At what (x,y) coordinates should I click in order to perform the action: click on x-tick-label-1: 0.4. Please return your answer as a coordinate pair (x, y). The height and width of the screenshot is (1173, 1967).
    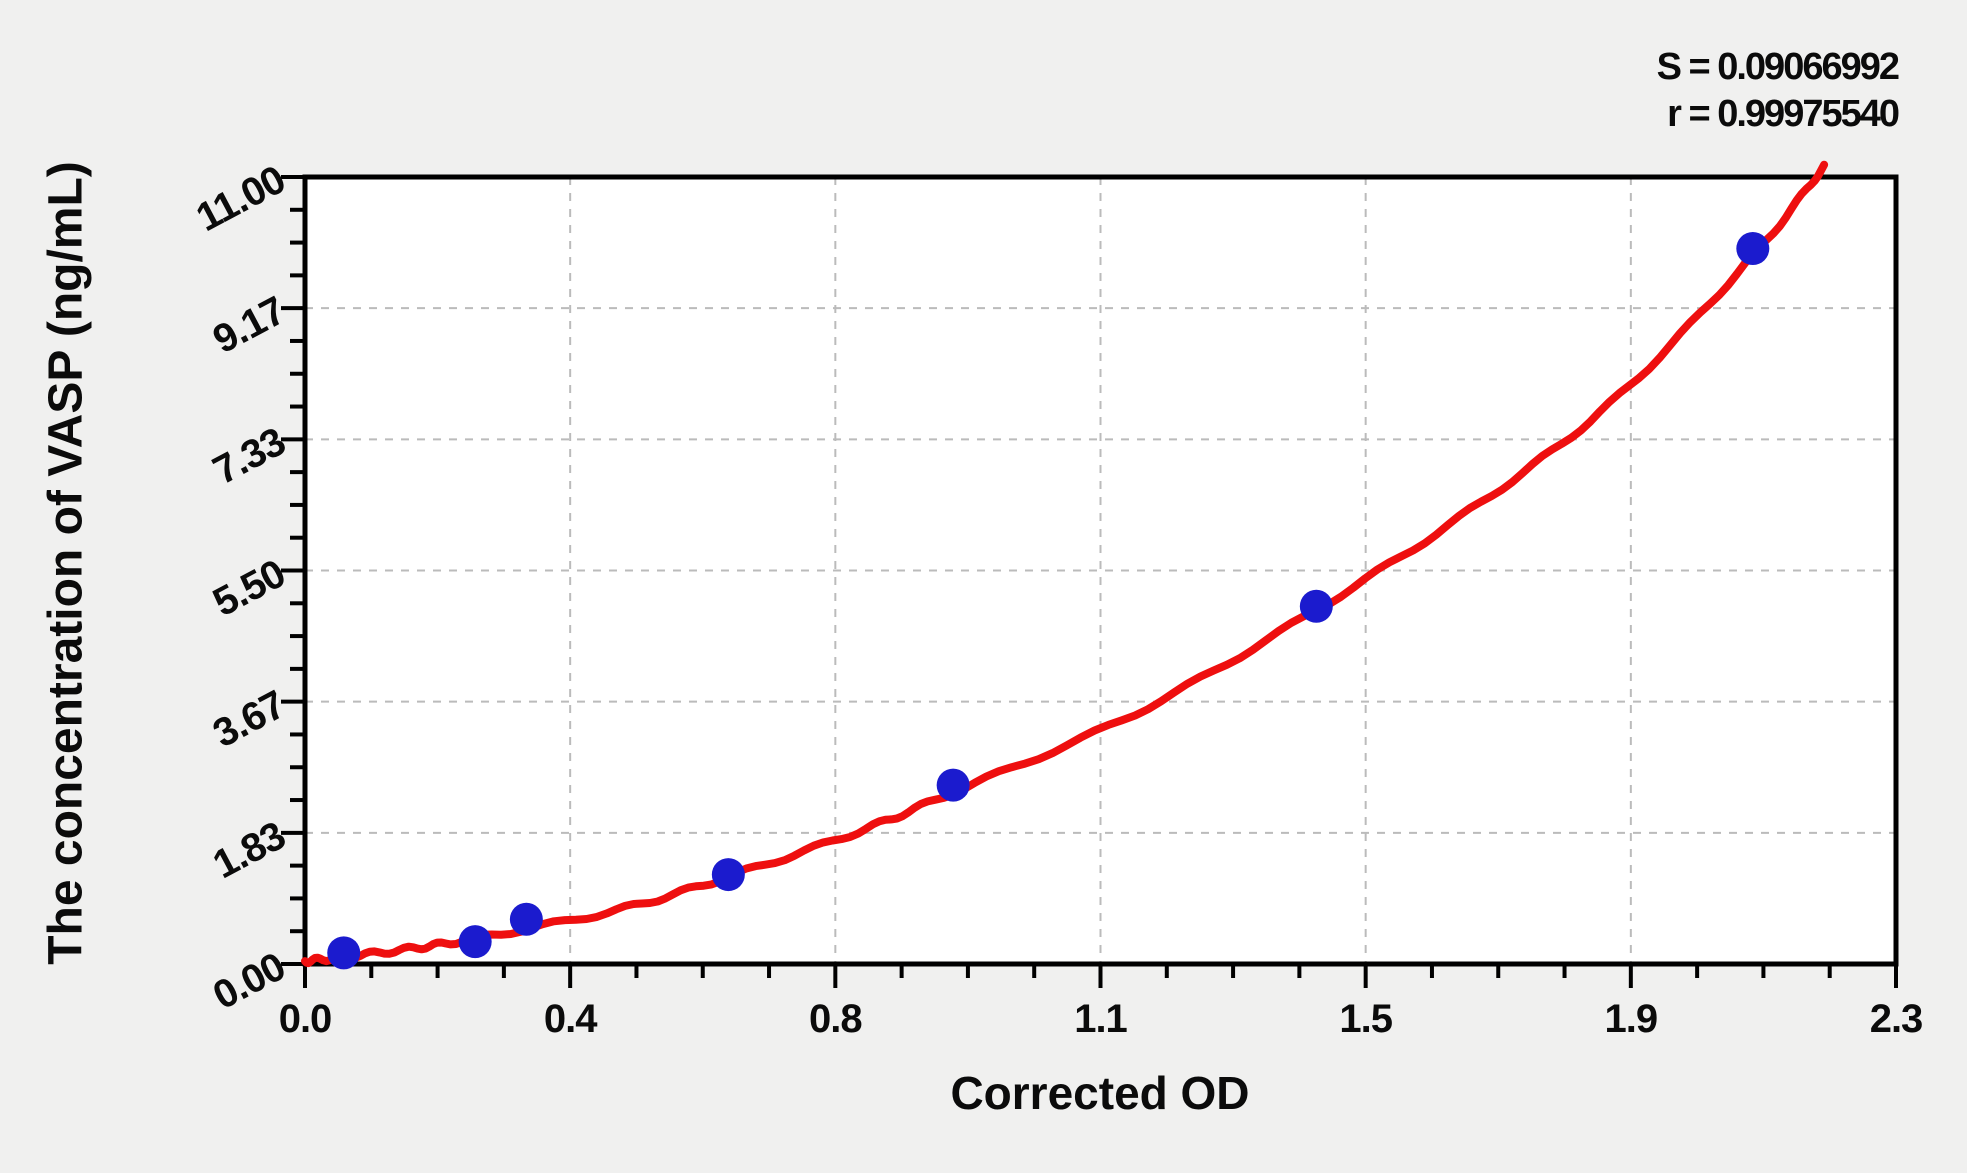
    Looking at the image, I should click on (570, 1019).